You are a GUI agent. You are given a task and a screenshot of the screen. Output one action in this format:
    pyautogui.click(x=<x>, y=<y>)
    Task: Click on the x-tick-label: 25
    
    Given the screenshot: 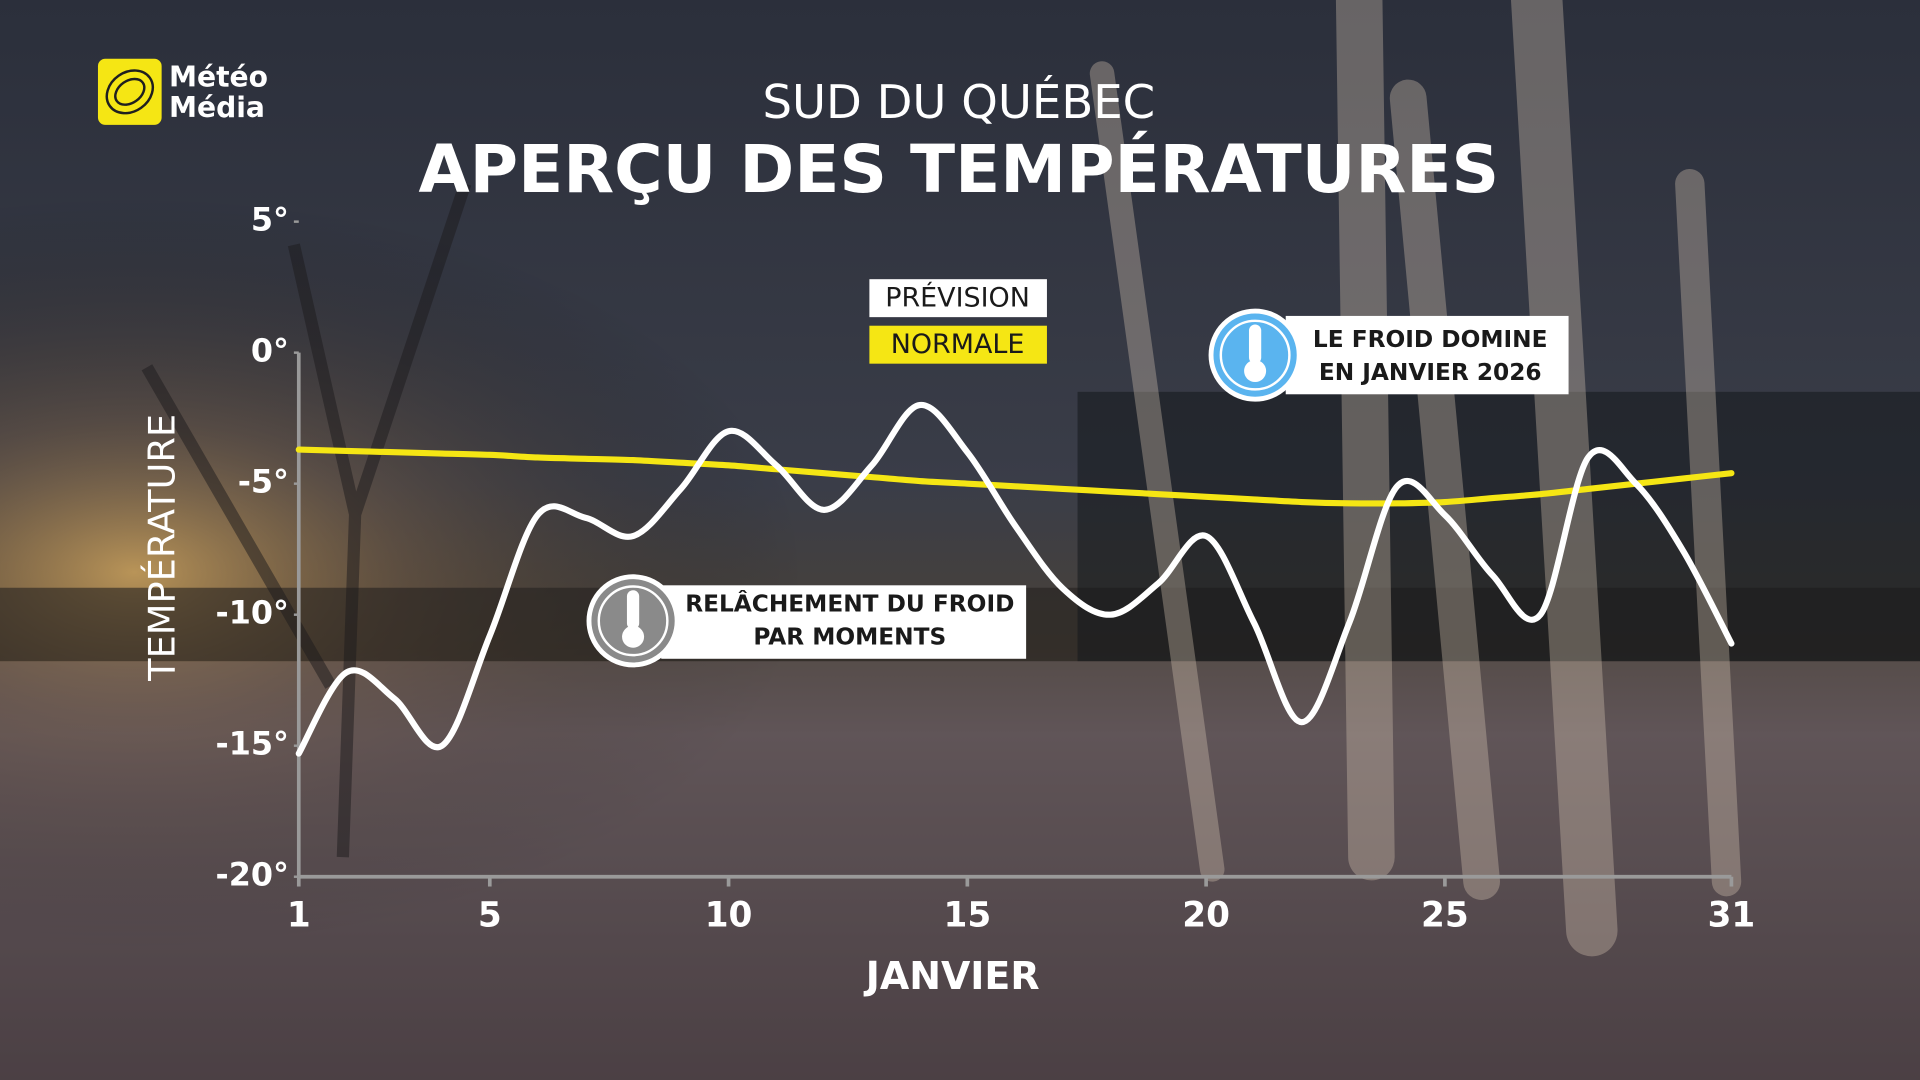 What is the action you would take?
    pyautogui.click(x=1445, y=916)
    